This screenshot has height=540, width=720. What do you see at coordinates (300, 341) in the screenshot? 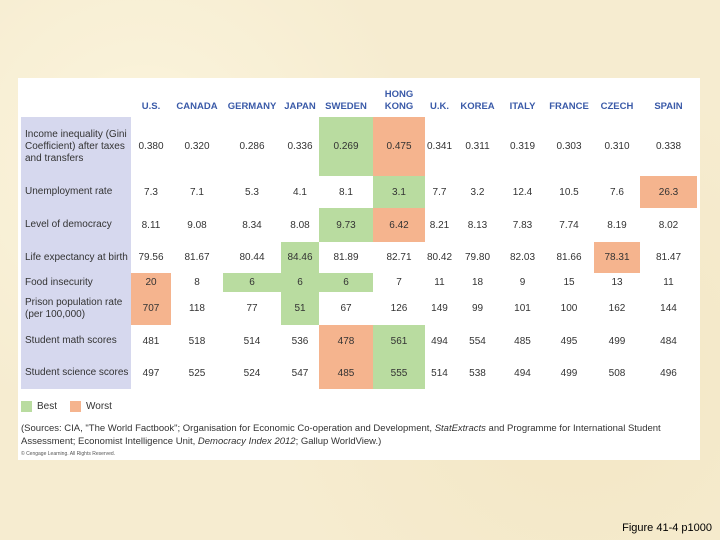
I see `table-cell: 536` at bounding box center [300, 341].